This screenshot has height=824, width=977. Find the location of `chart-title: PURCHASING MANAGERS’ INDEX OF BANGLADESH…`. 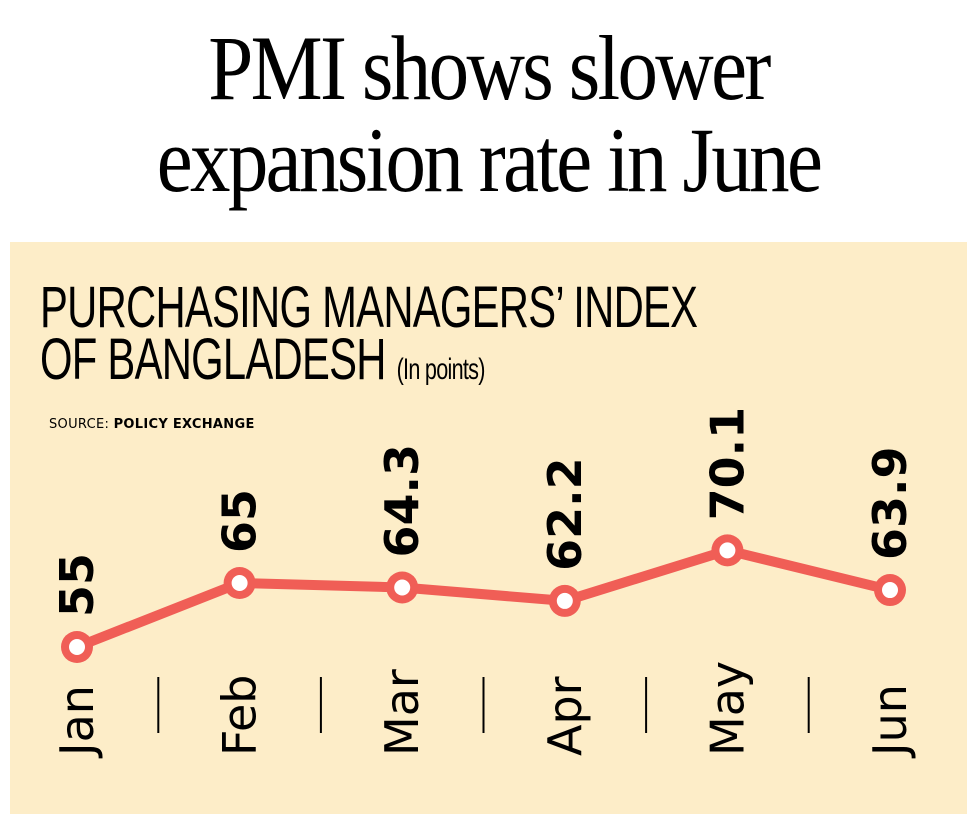

chart-title: PURCHASING MANAGERS’ INDEX OF BANGLADESH… is located at coordinates (369, 335).